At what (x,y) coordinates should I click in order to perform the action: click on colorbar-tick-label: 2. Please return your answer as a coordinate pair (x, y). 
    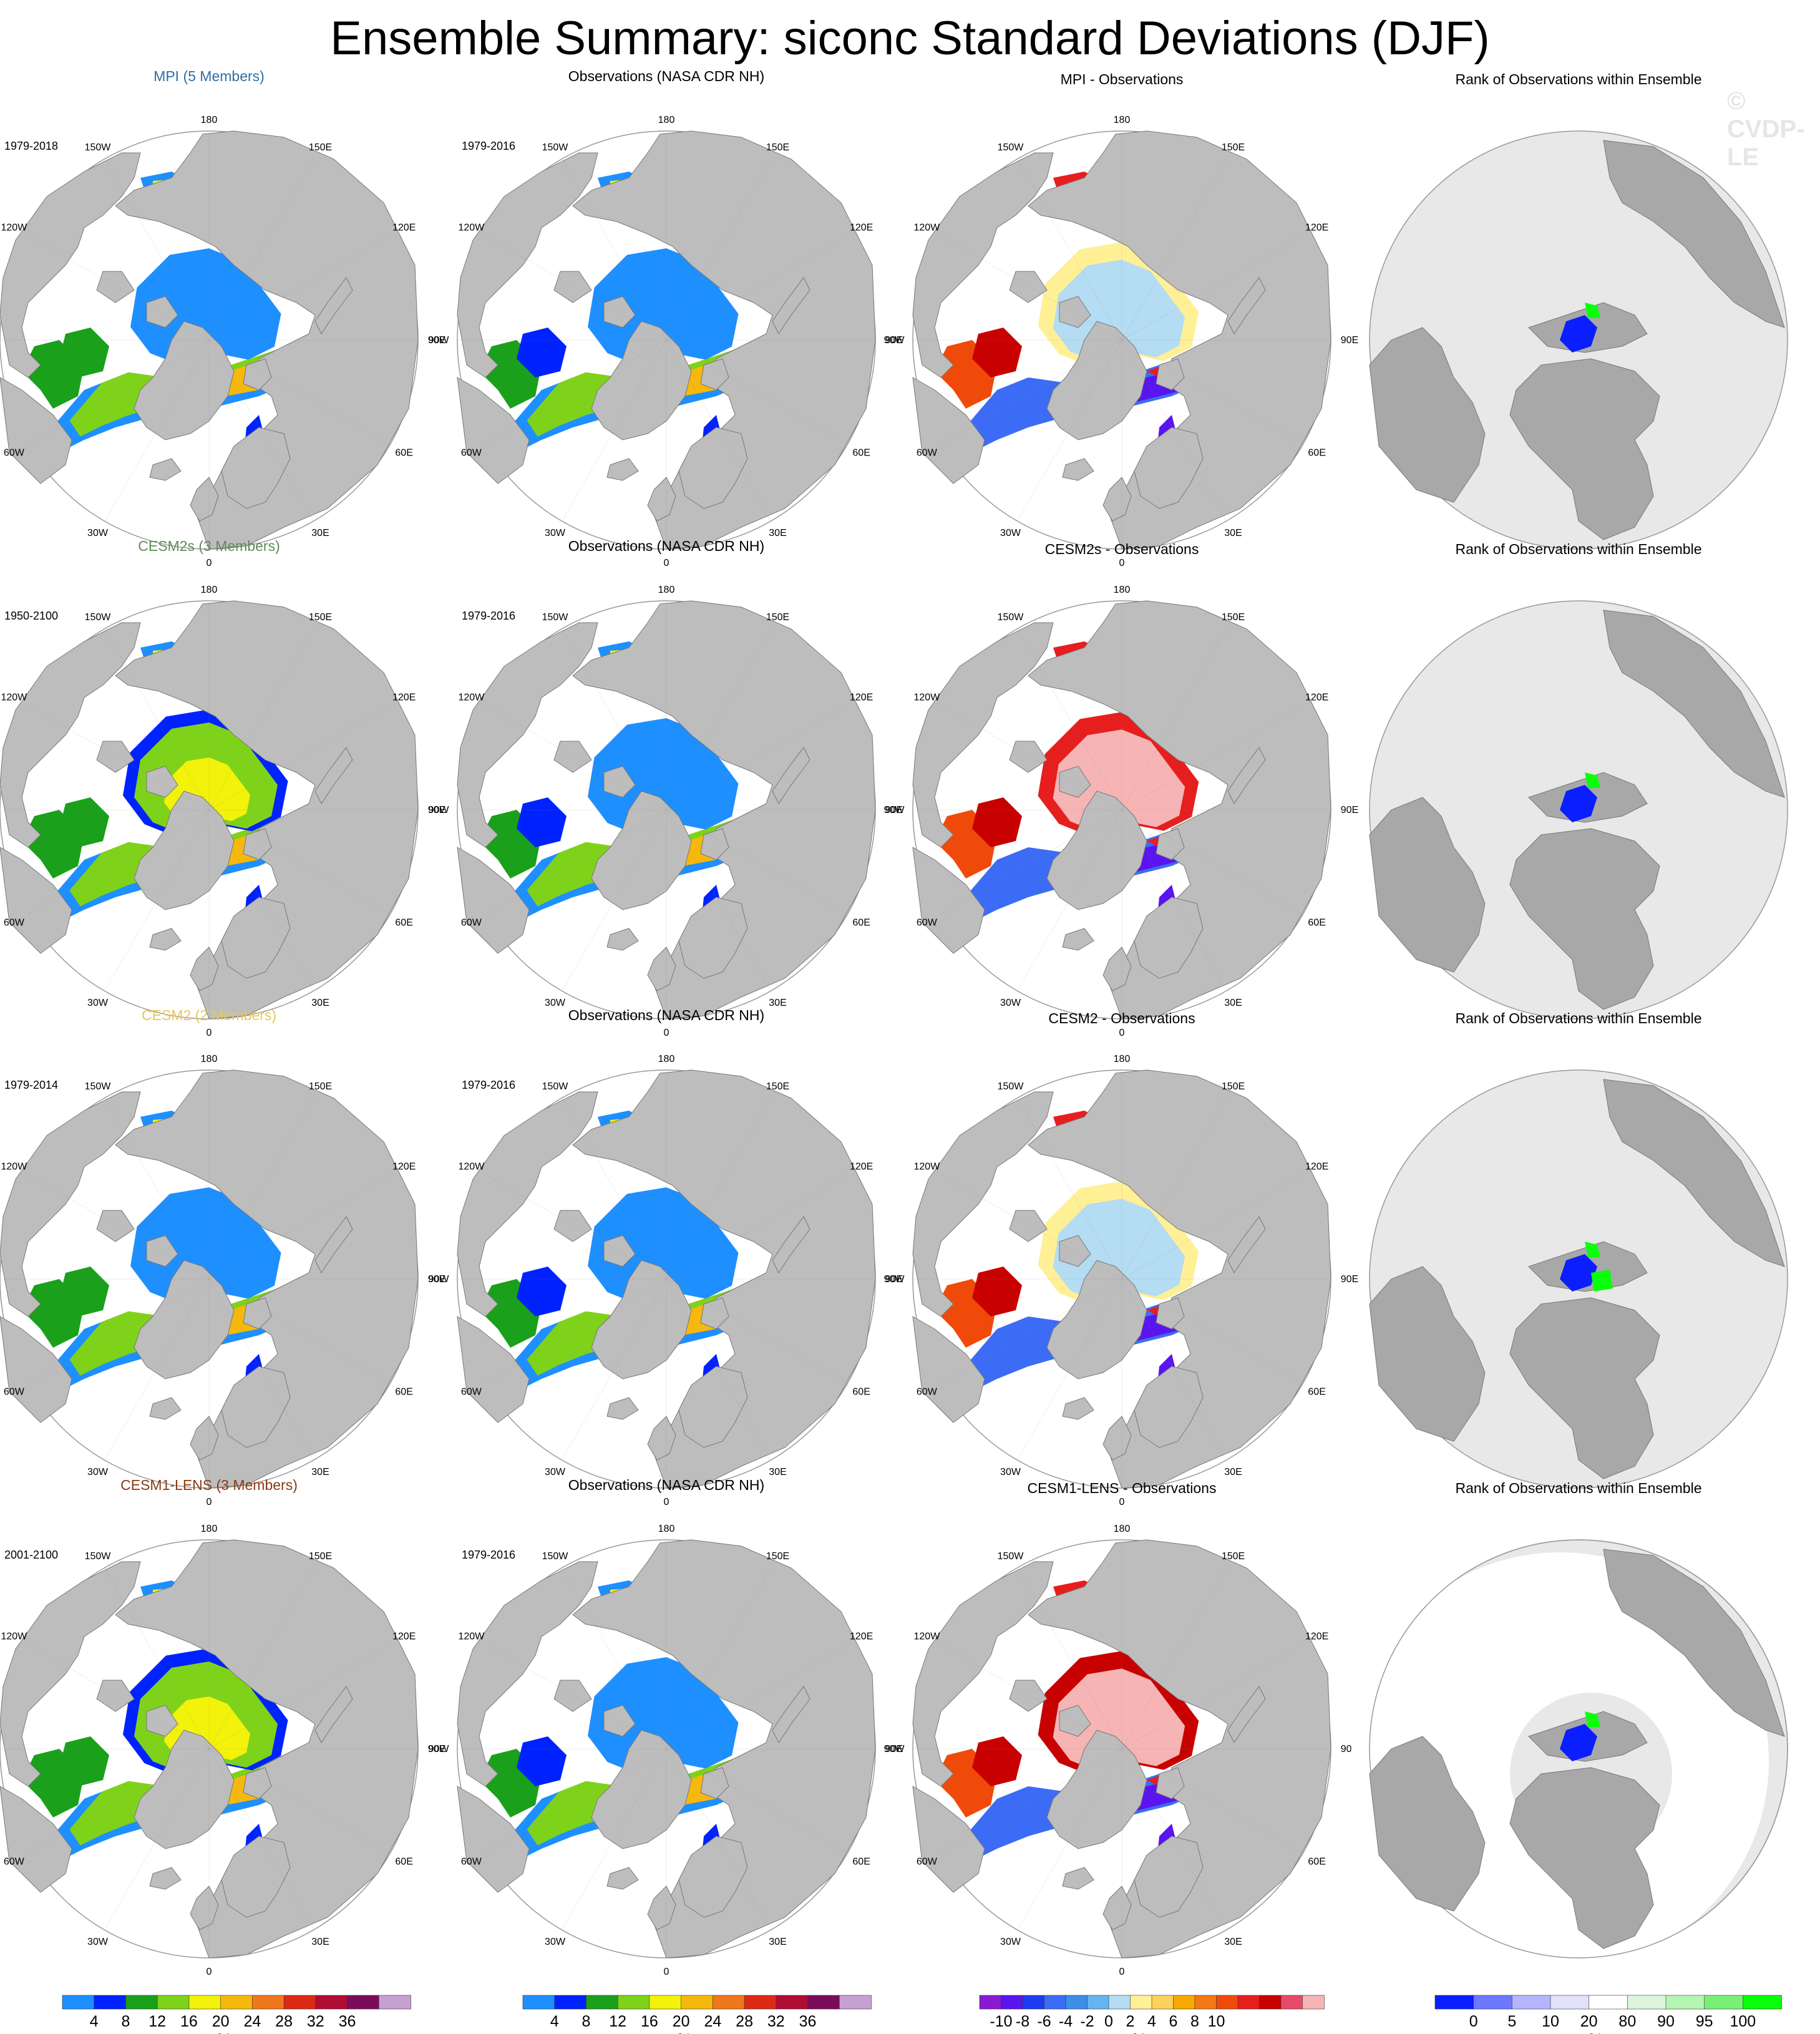
    Looking at the image, I should click on (1130, 2021).